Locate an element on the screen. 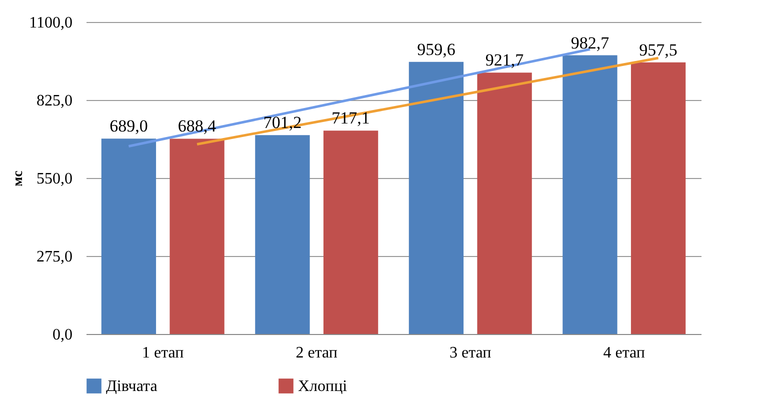 The width and height of the screenshot is (761, 405). y-tick-label: 0,0 is located at coordinates (62, 335).